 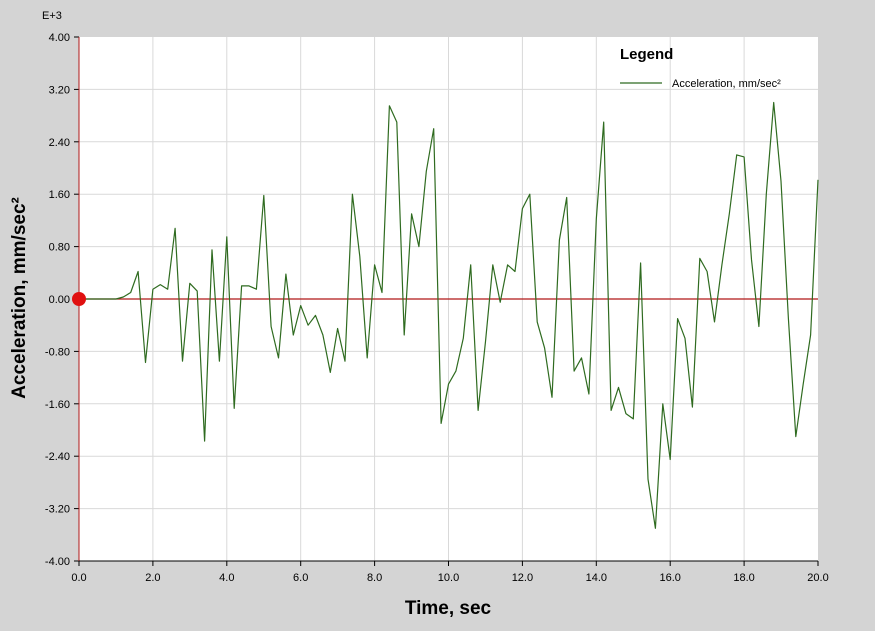 What do you see at coordinates (52, 16) in the screenshot?
I see `y-multiplier-label: E+3` at bounding box center [52, 16].